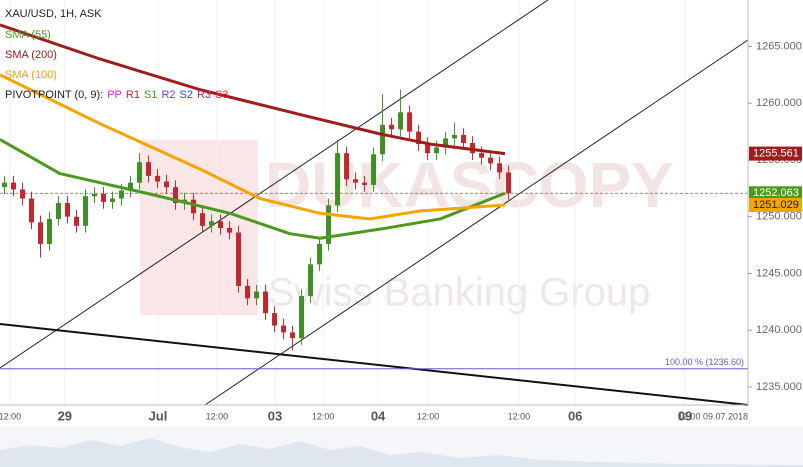  I want to click on x-tick-label: 29, so click(65, 415).